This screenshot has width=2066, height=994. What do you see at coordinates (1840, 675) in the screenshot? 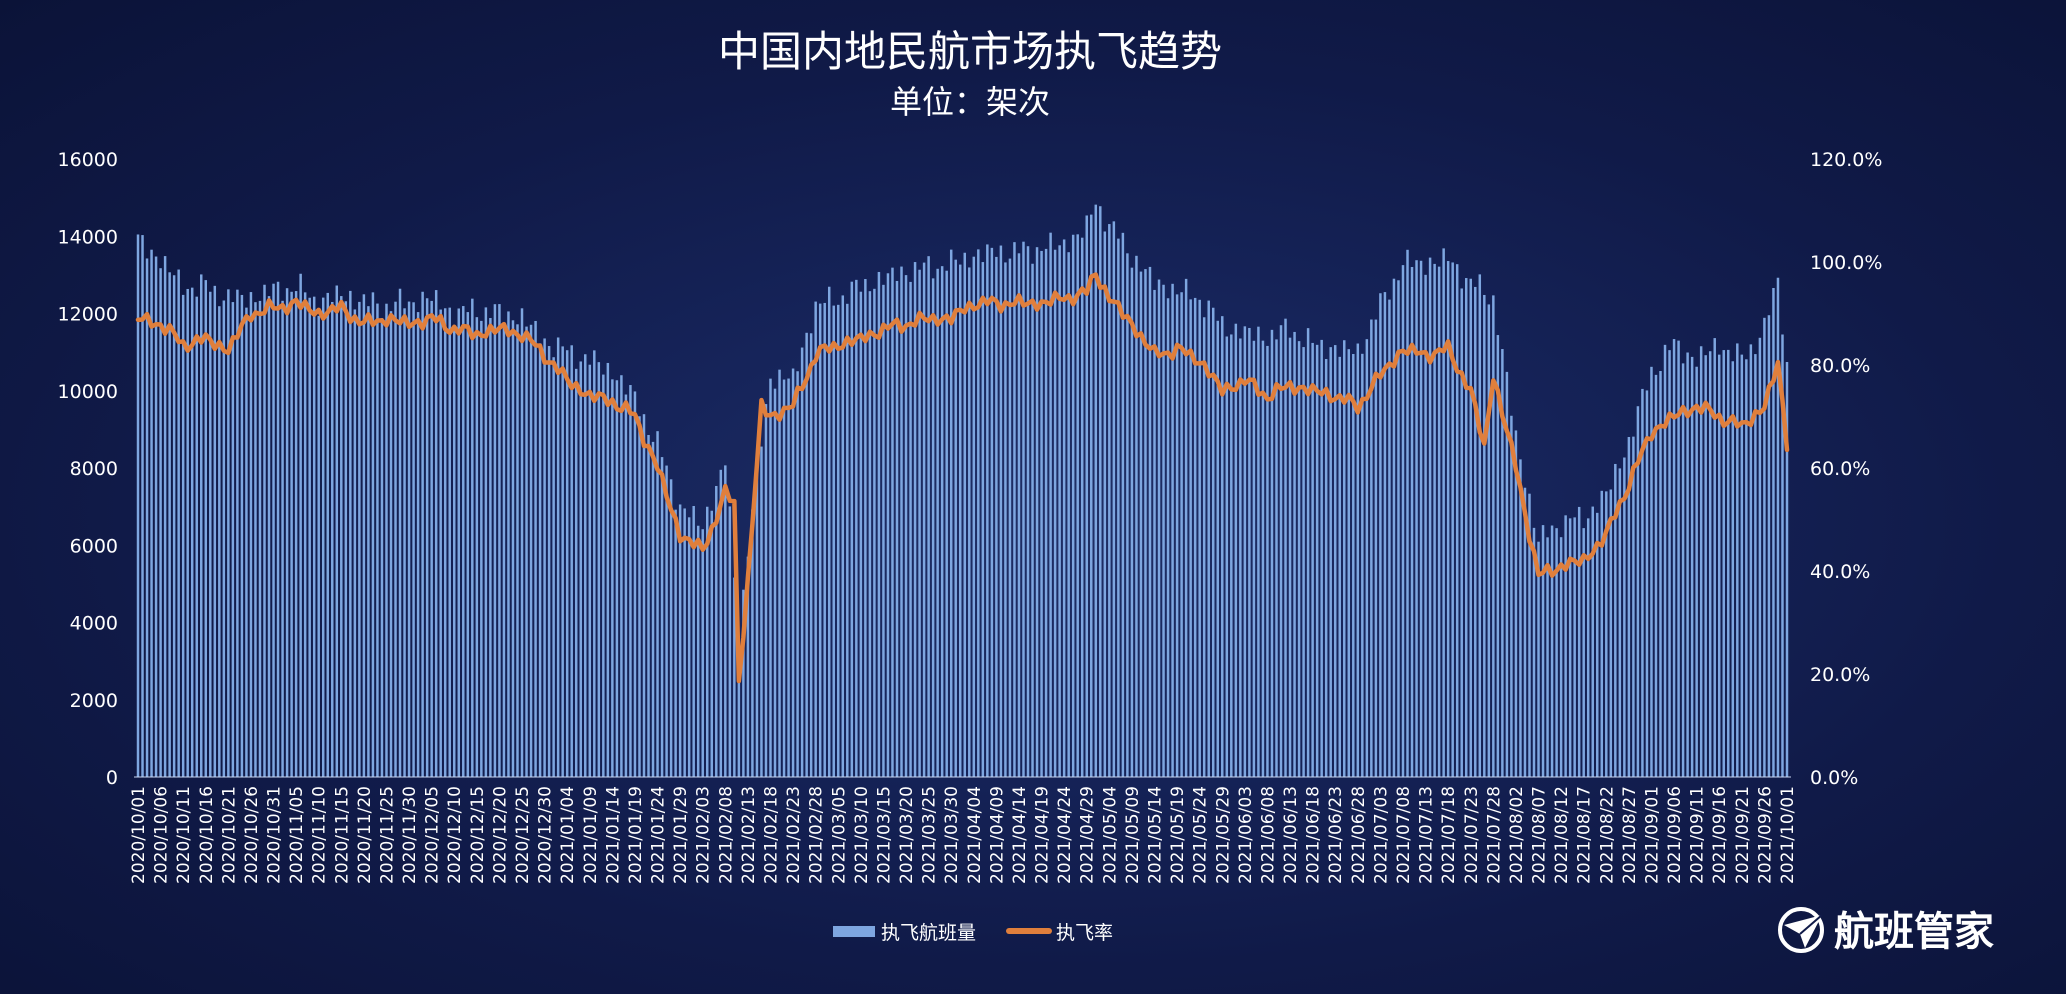
I see `y-right-tick-label: 20.0%` at bounding box center [1840, 675].